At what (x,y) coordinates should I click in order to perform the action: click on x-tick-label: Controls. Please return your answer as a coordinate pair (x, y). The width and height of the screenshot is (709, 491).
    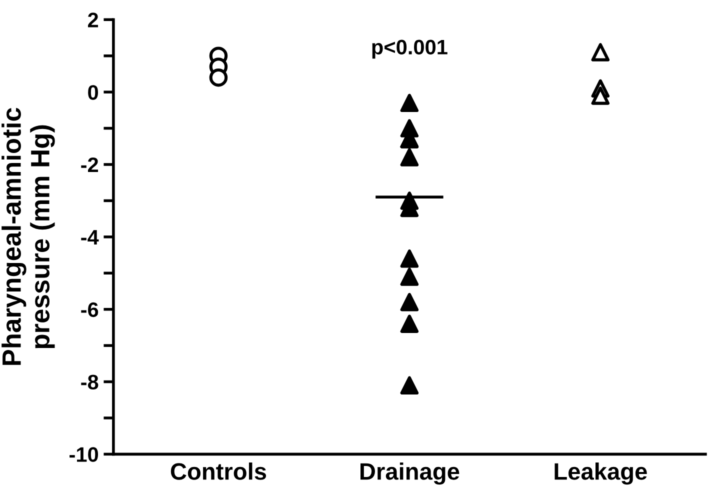
    Looking at the image, I should click on (218, 471).